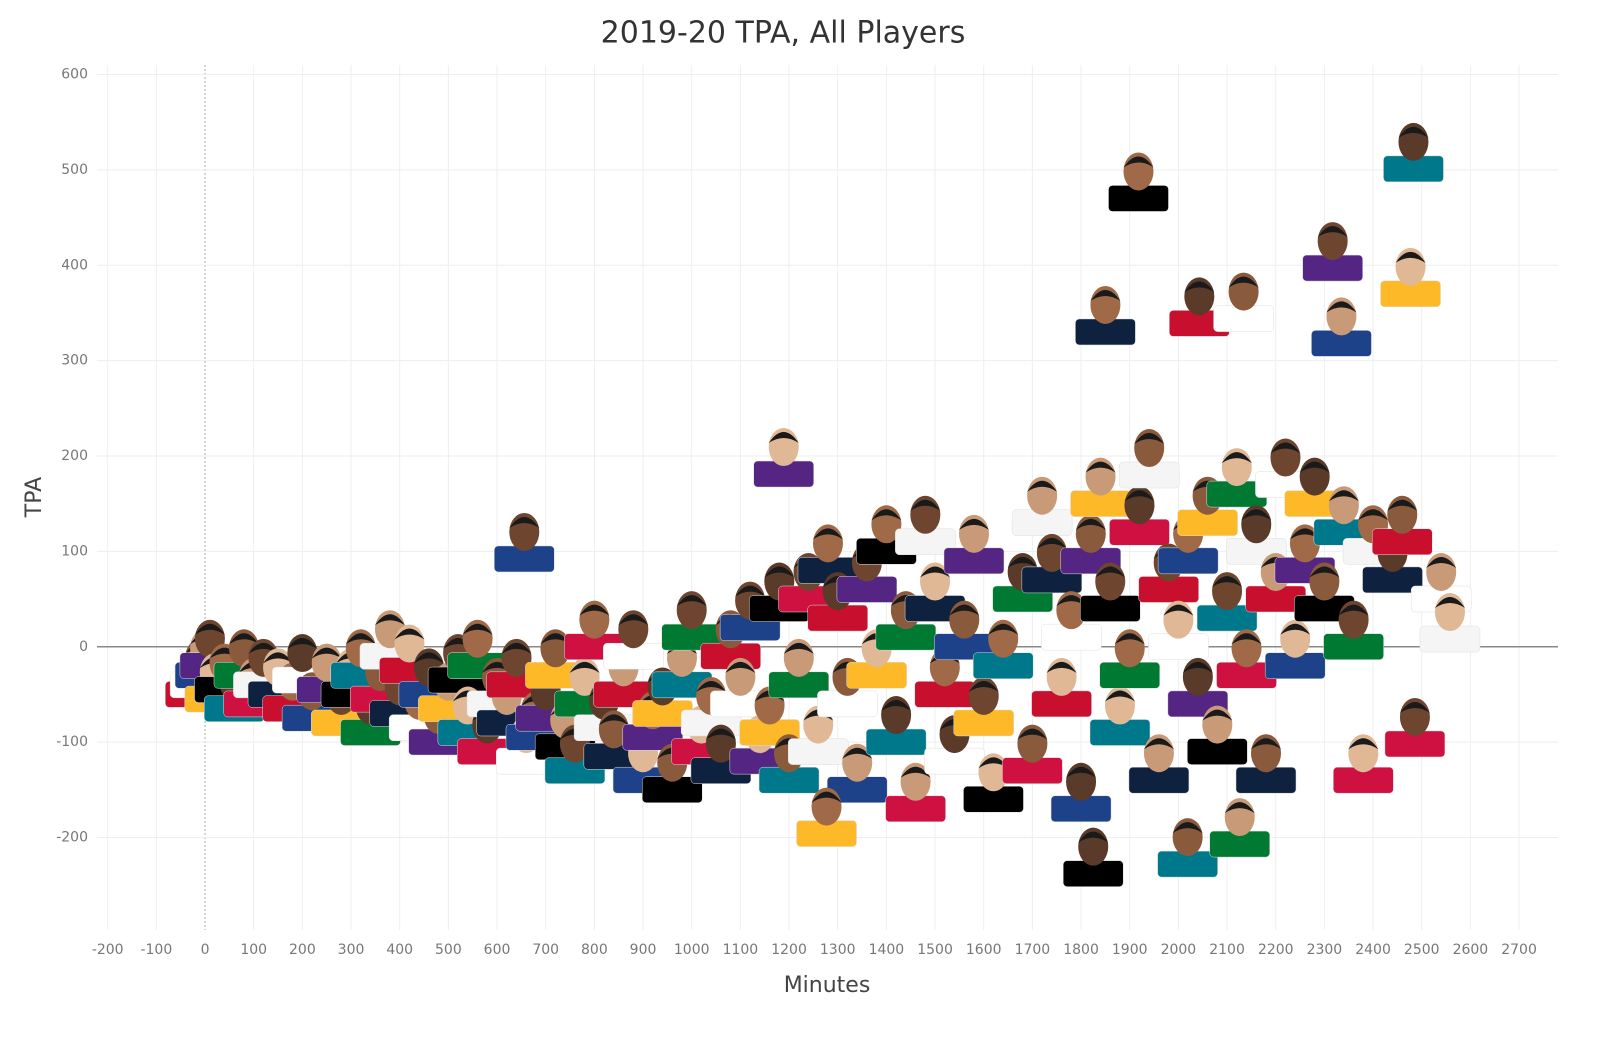 The width and height of the screenshot is (1600, 1041). Describe the element at coordinates (83, 647) in the screenshot. I see `y-tick-label: 0` at that location.